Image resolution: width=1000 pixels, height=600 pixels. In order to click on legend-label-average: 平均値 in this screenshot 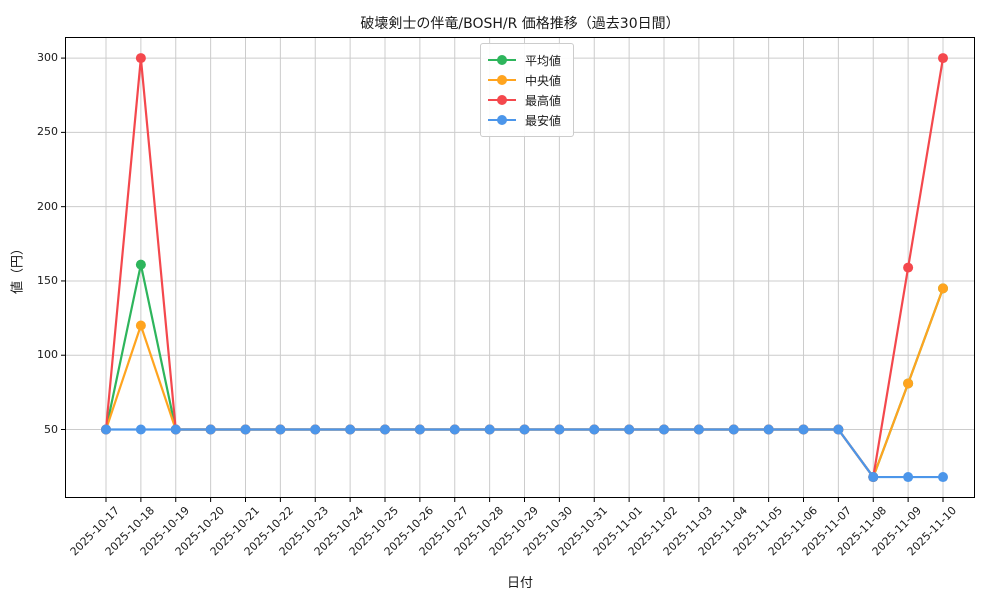, I will do `click(543, 60)`.